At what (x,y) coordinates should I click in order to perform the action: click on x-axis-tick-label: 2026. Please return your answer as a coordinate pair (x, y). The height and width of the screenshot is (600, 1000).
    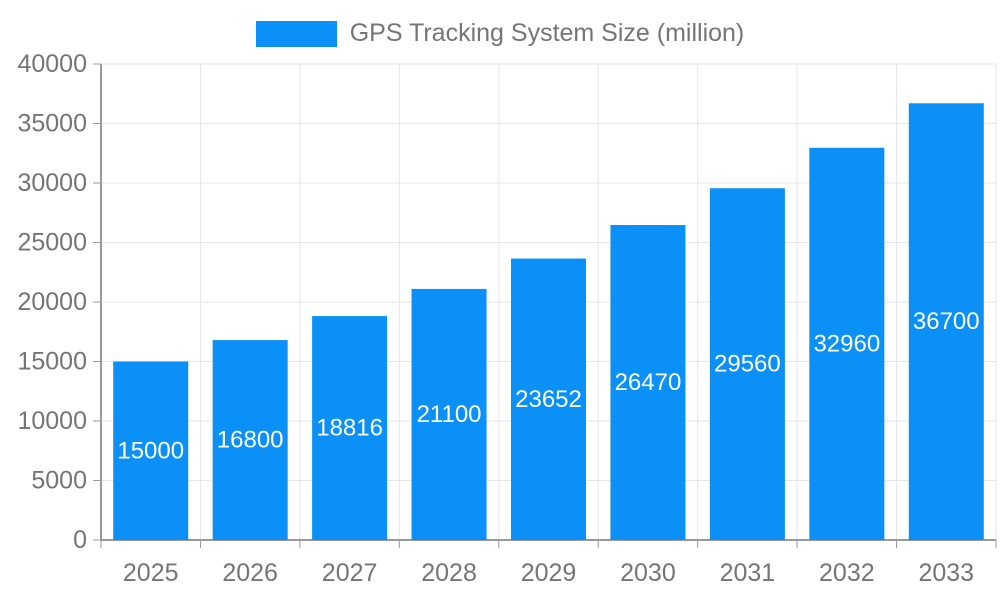
    Looking at the image, I should click on (250, 573).